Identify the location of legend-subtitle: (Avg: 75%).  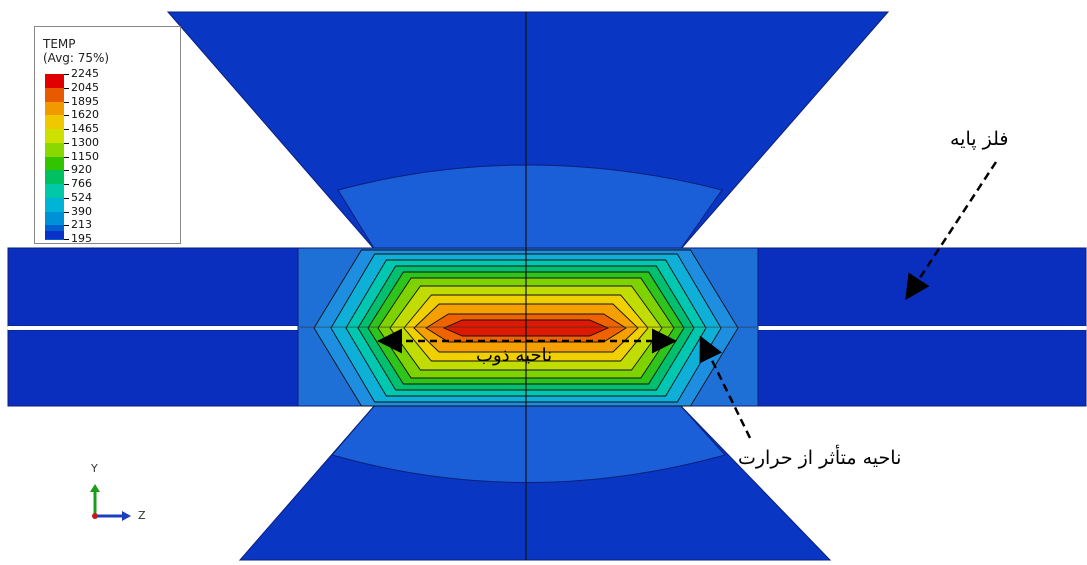
(76, 58).